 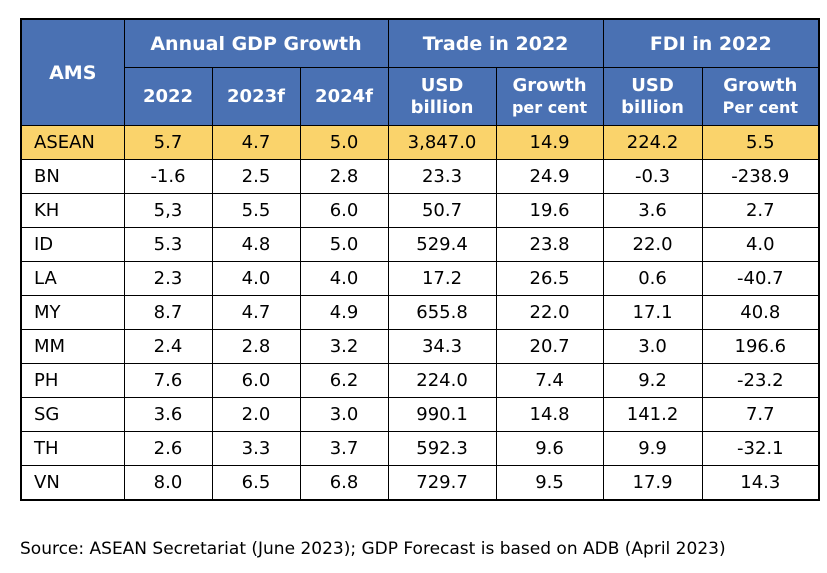 I want to click on gdp-2024f-cell: 6.8, so click(x=344, y=483).